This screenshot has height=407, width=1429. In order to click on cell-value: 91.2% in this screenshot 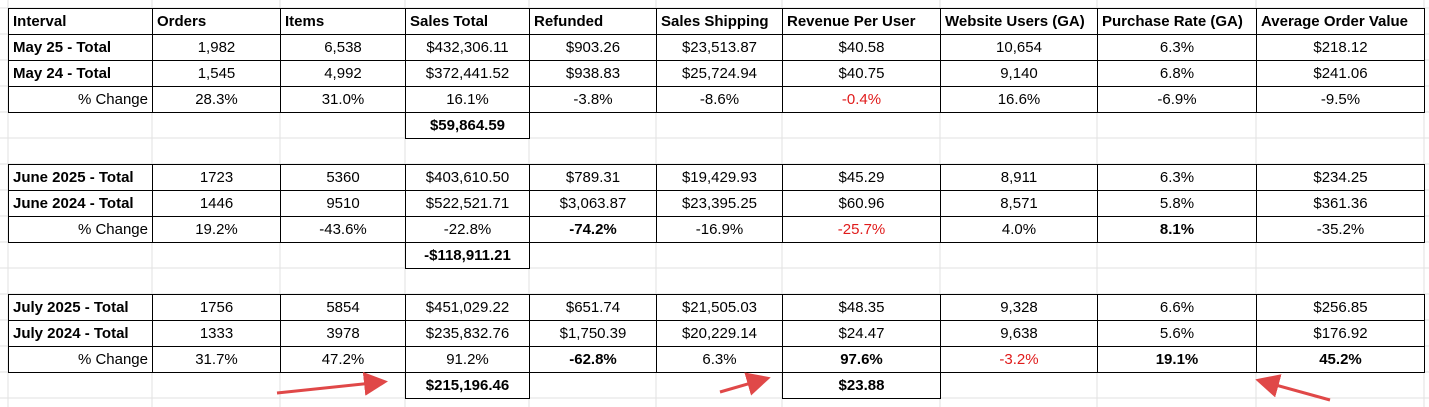, I will do `click(467, 359)`.